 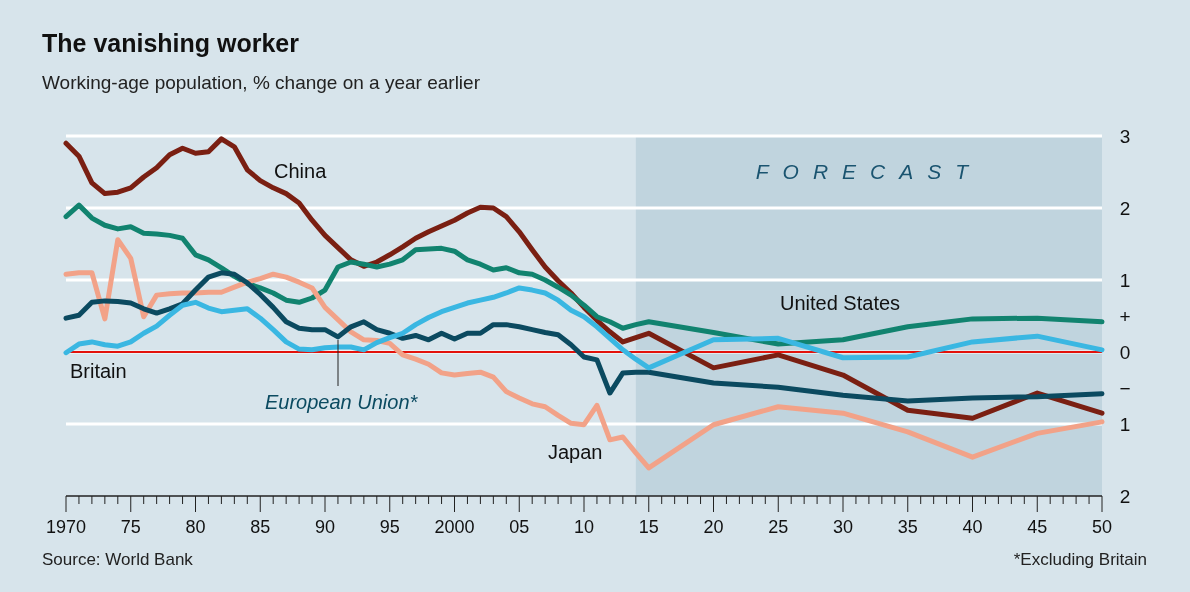 What do you see at coordinates (171, 43) in the screenshot?
I see `chart-title: The vanishing worker` at bounding box center [171, 43].